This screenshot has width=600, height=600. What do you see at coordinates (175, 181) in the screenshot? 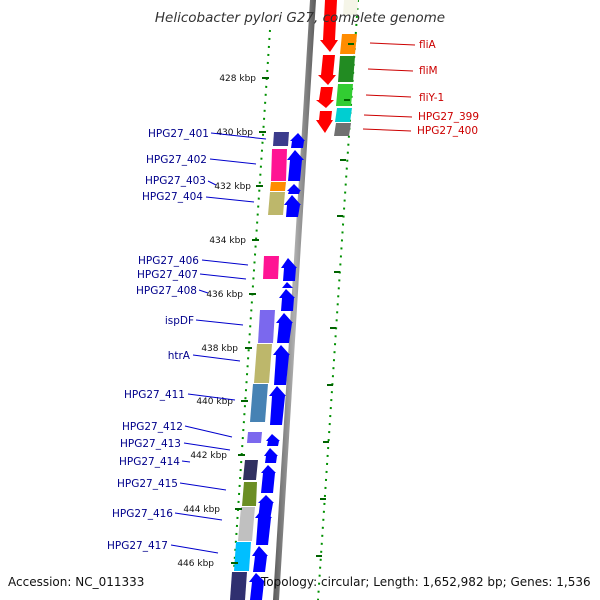
I see `gene-label-HPG27_403: HPG27_403` at bounding box center [175, 181].